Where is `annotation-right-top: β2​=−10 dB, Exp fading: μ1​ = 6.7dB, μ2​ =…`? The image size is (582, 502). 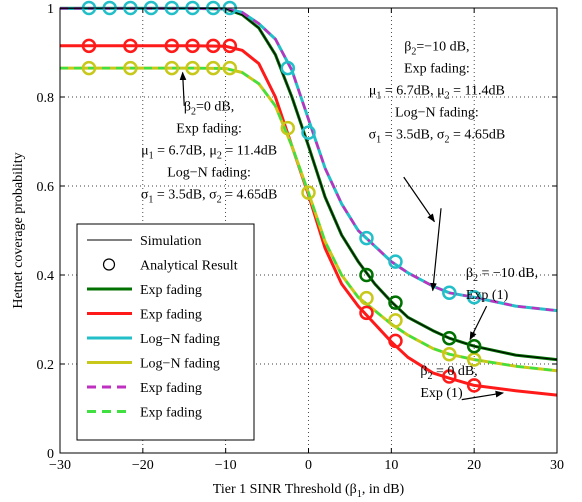 annotation-right-top: β2​=−10 dB, Exp fading: μ1​ = 6.7dB, μ2​ =… is located at coordinates (437, 92).